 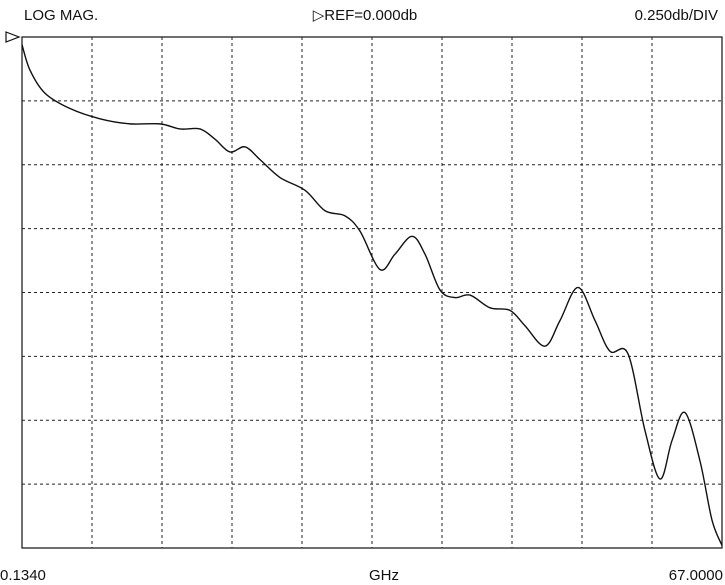 What do you see at coordinates (365, 15) in the screenshot?
I see `reference-label: ▷REF=0.000db` at bounding box center [365, 15].